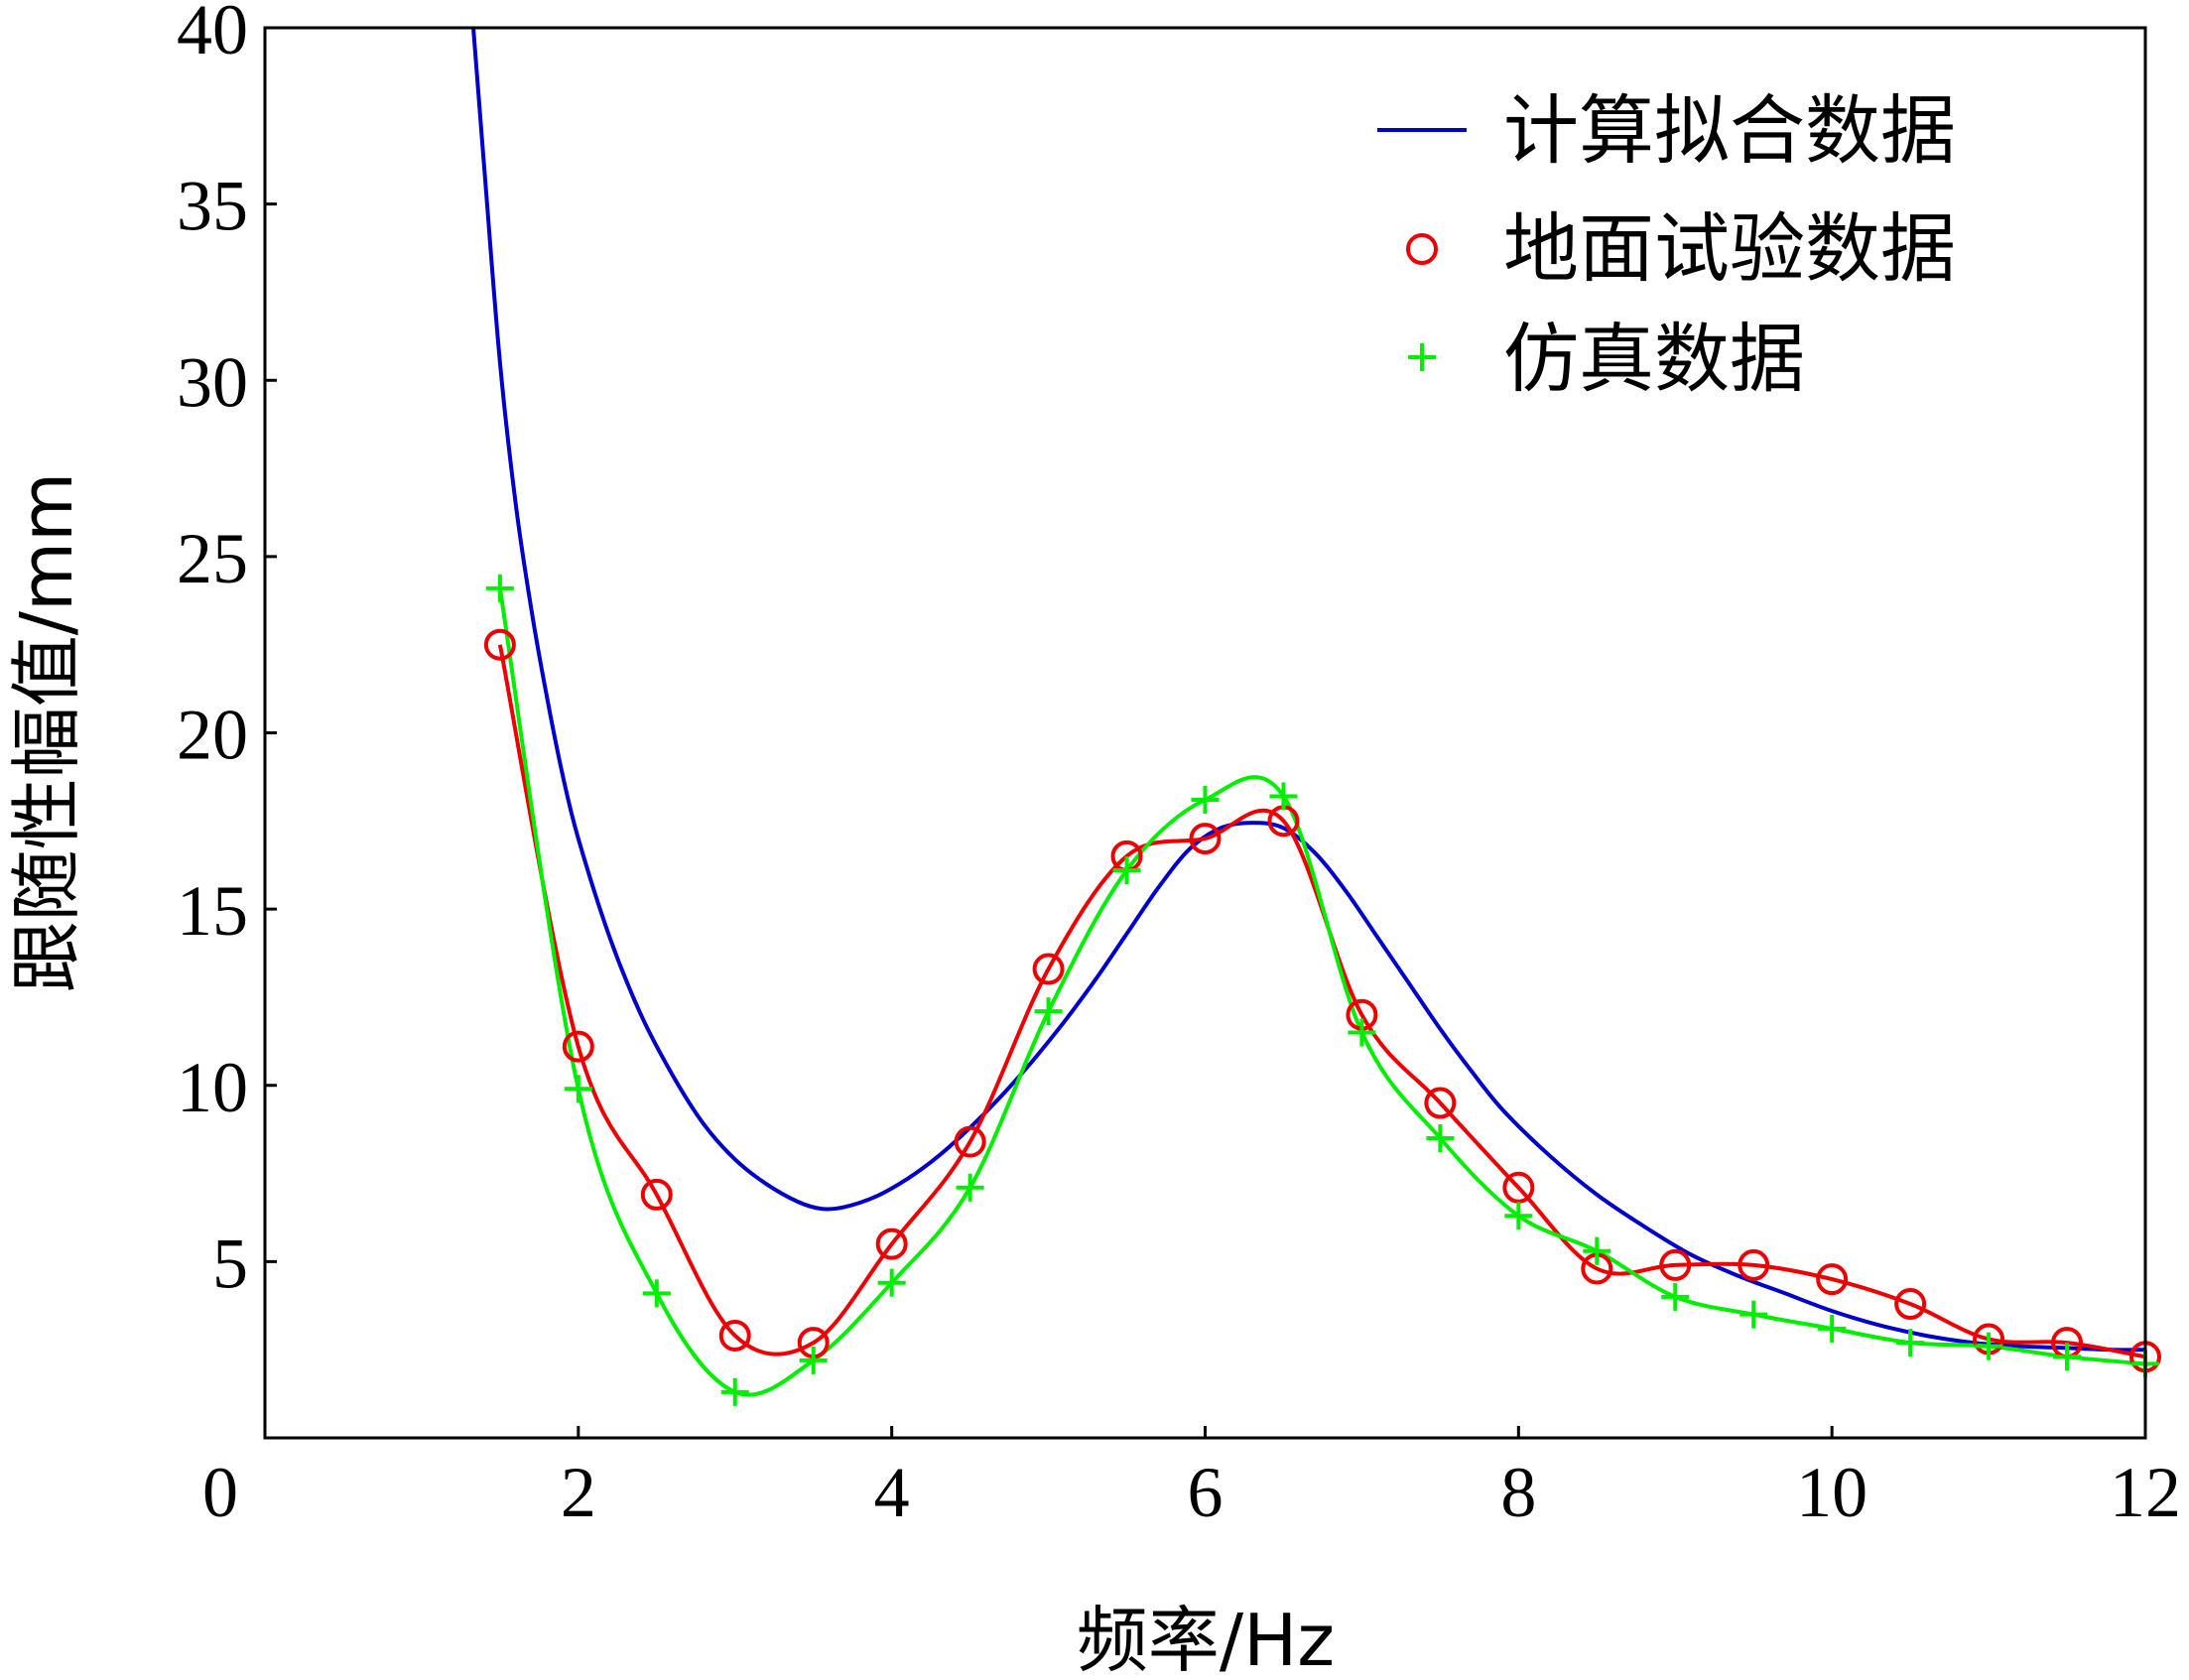 This screenshot has width=2189, height=1680. I want to click on x-tick-label: 0, so click(220, 1492).